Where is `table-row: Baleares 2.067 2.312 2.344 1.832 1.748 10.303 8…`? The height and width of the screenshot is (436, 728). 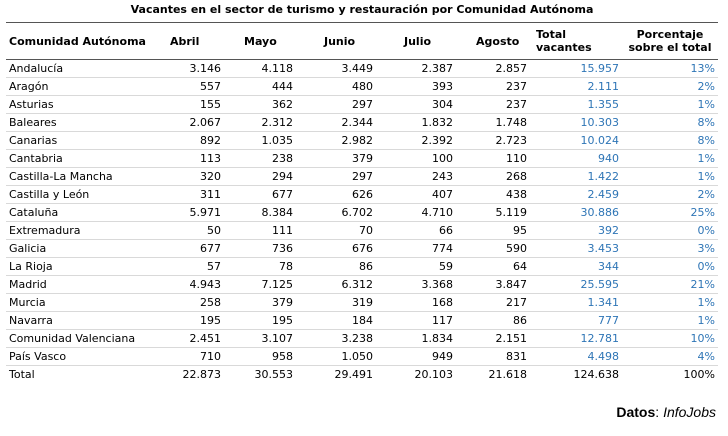 table-row: Baleares 2.067 2.312 2.344 1.832 1.748 10.303 8… is located at coordinates (362, 122).